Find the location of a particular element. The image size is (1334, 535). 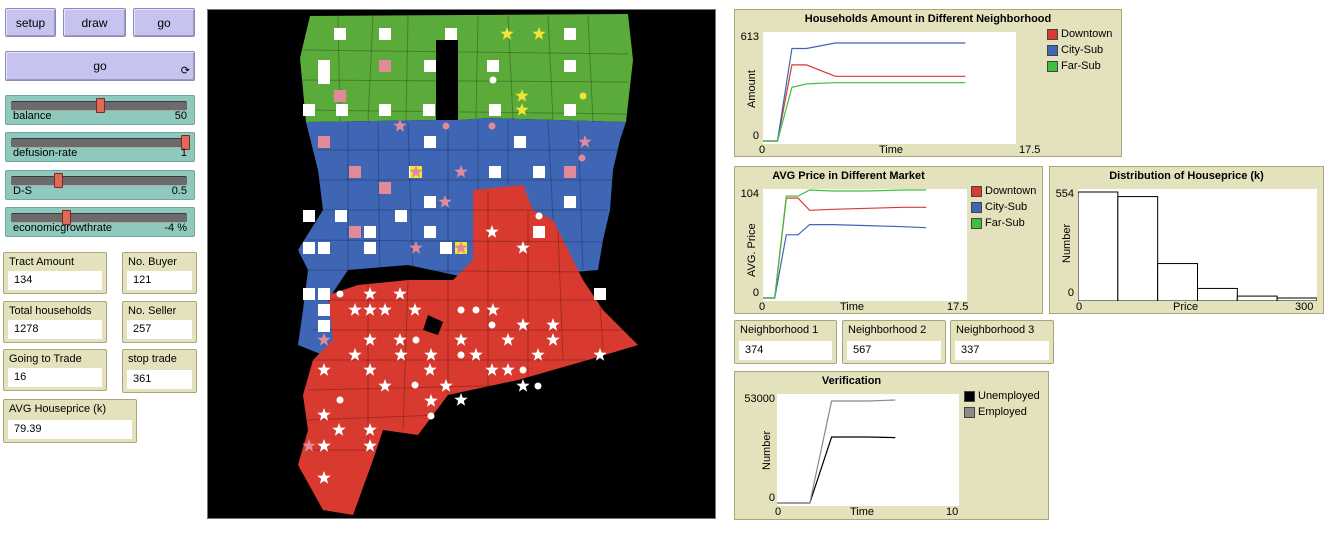

go-forever-button: go ⟳ is located at coordinates (100, 66).